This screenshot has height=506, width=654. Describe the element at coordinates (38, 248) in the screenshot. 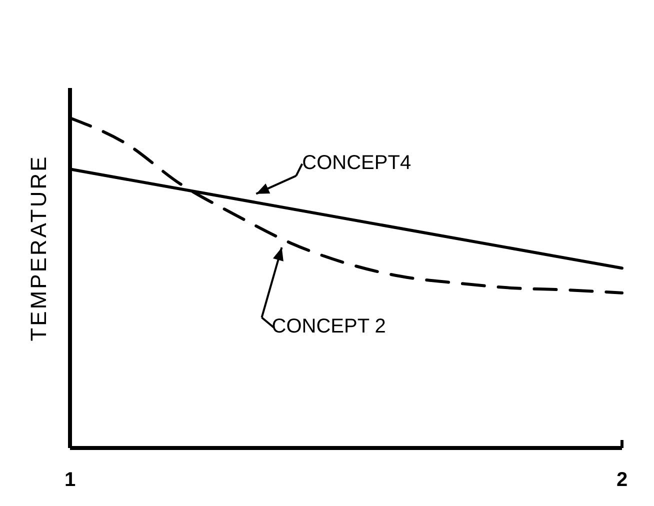

I see `y-axis-title: TEMPERATURE` at that location.